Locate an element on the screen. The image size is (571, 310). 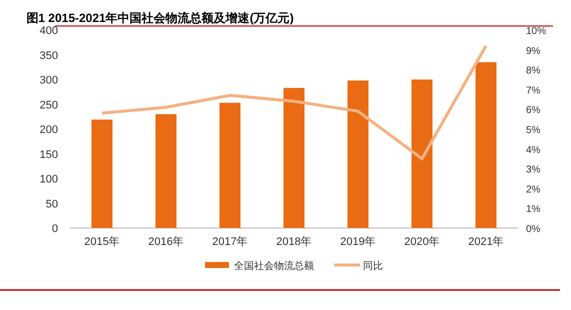
y2-tick-label: 1% is located at coordinates (533, 210).